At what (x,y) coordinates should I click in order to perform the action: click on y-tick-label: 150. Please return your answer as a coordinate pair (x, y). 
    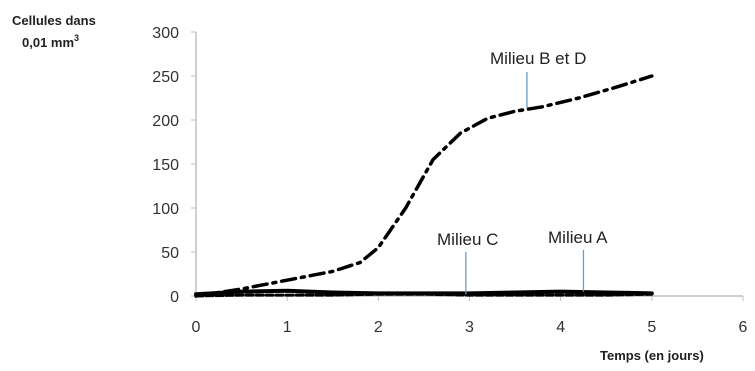
    Looking at the image, I should click on (165, 165).